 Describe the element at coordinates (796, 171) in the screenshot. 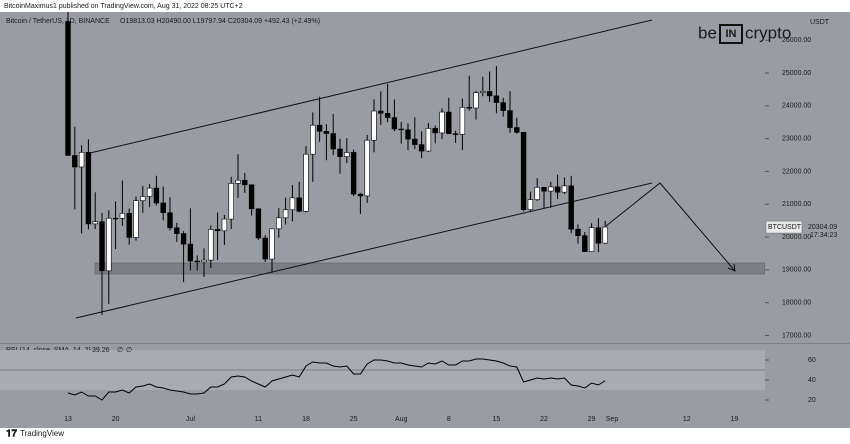

I see `y-tick-label: 22000.00` at that location.